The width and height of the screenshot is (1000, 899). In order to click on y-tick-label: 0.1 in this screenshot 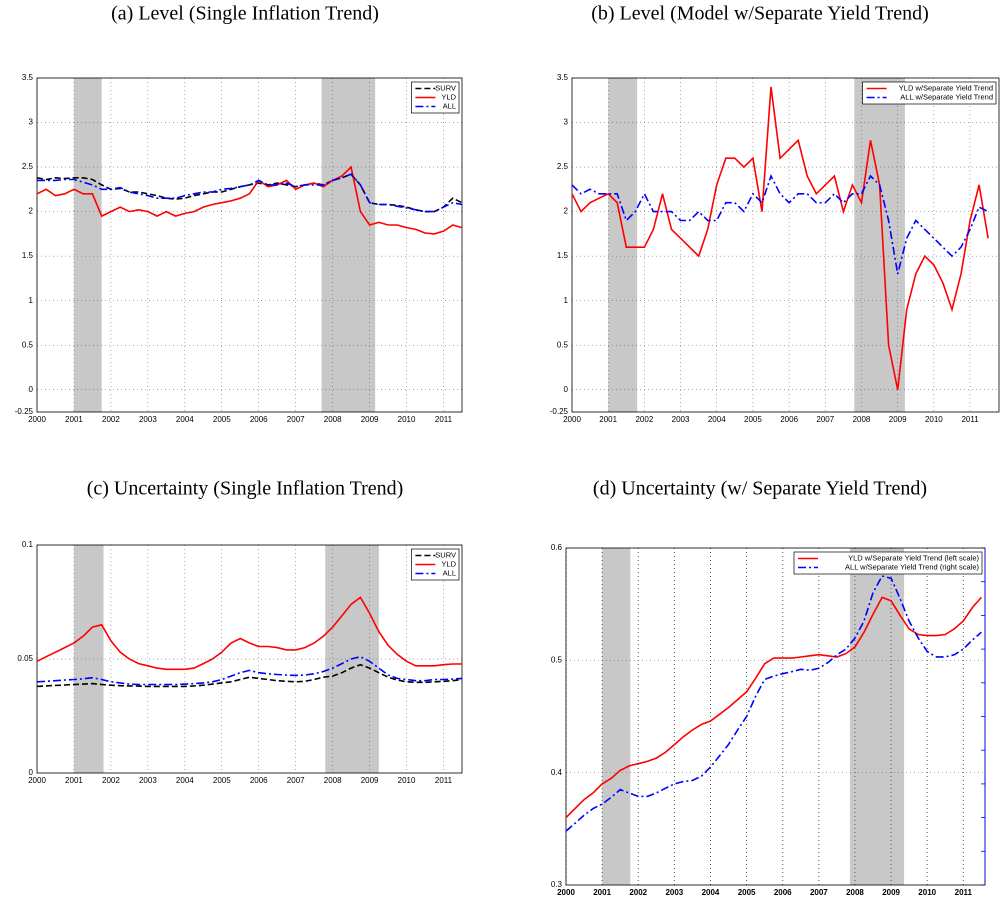, I will do `click(28, 544)`.